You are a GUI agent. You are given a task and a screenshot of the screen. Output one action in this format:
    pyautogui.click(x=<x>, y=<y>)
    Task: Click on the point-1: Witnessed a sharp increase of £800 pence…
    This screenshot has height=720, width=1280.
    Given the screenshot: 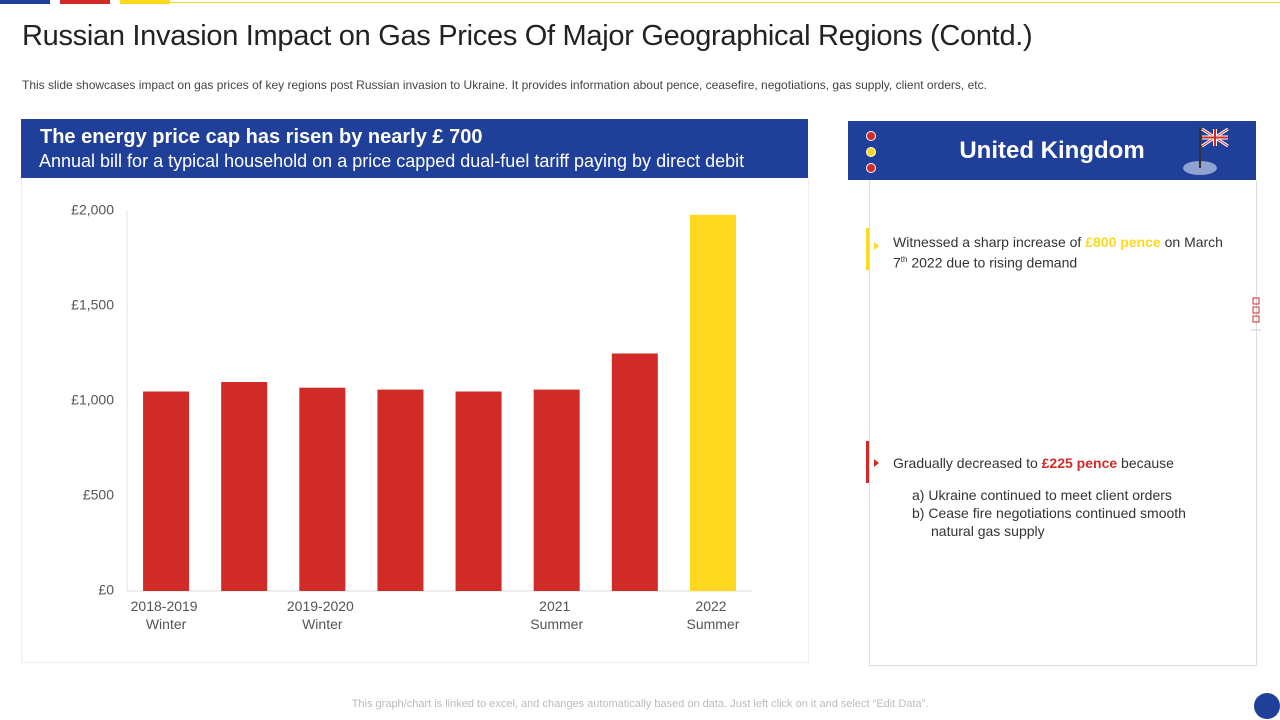 What is the action you would take?
    pyautogui.click(x=1063, y=252)
    